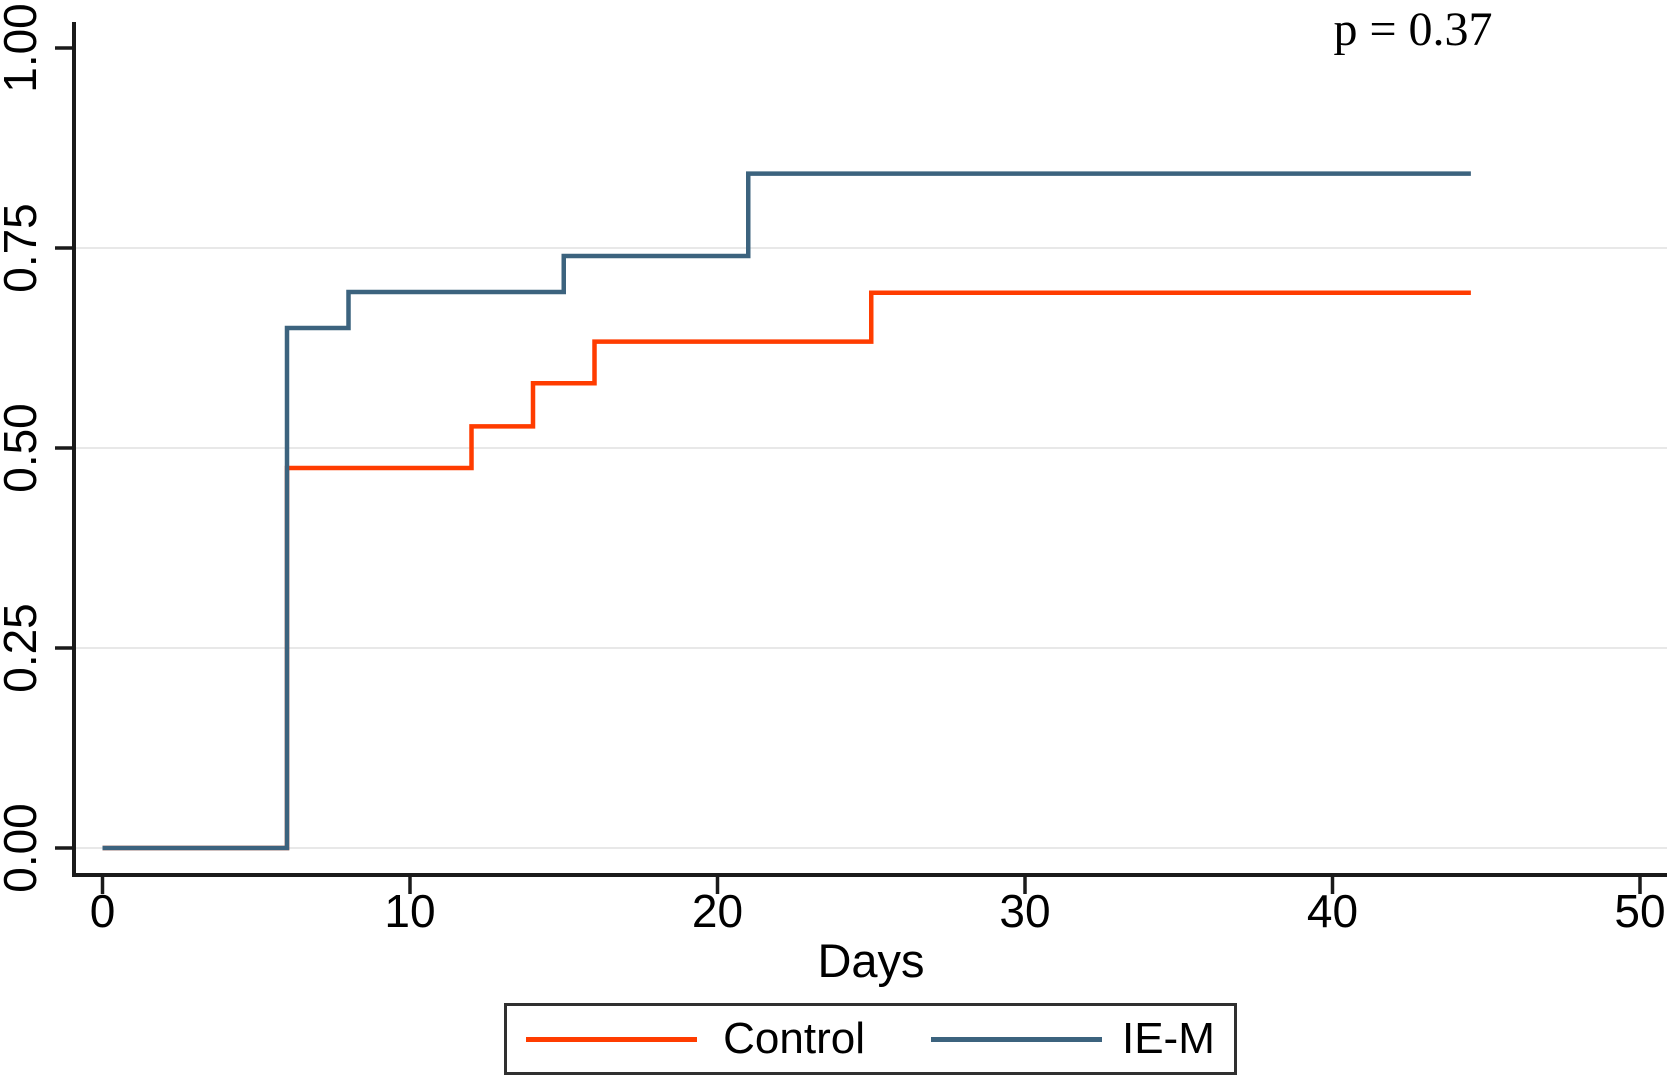 The height and width of the screenshot is (1083, 1675). I want to click on legend-ie-m-line-sample, so click(1016, 1039).